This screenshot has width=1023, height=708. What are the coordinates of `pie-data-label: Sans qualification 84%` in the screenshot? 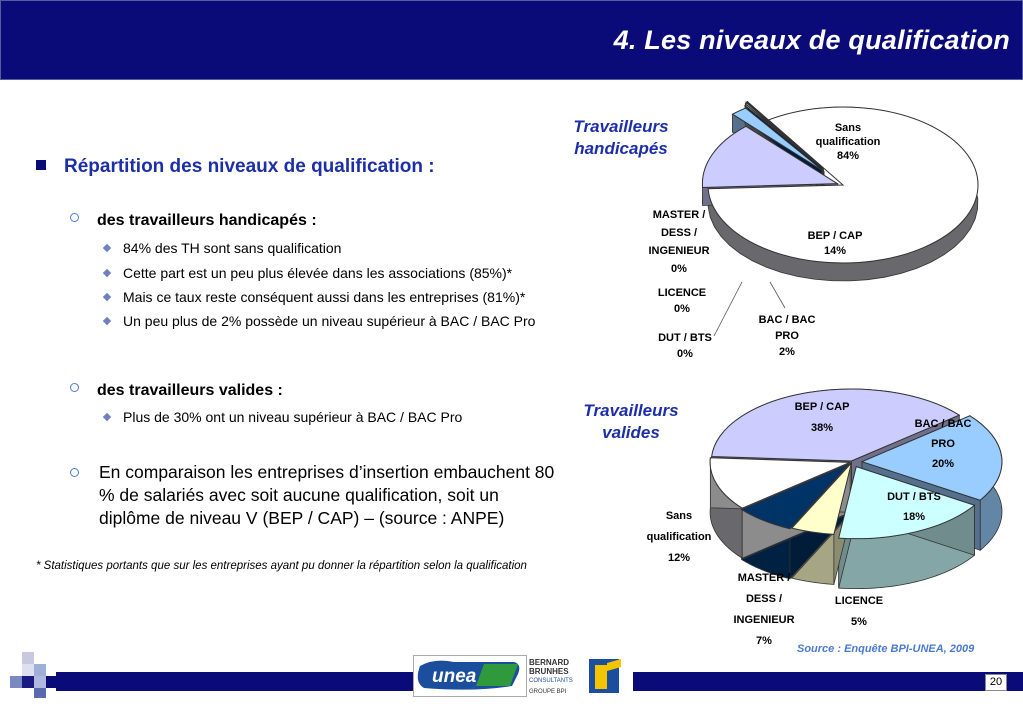 It's located at (848, 142).